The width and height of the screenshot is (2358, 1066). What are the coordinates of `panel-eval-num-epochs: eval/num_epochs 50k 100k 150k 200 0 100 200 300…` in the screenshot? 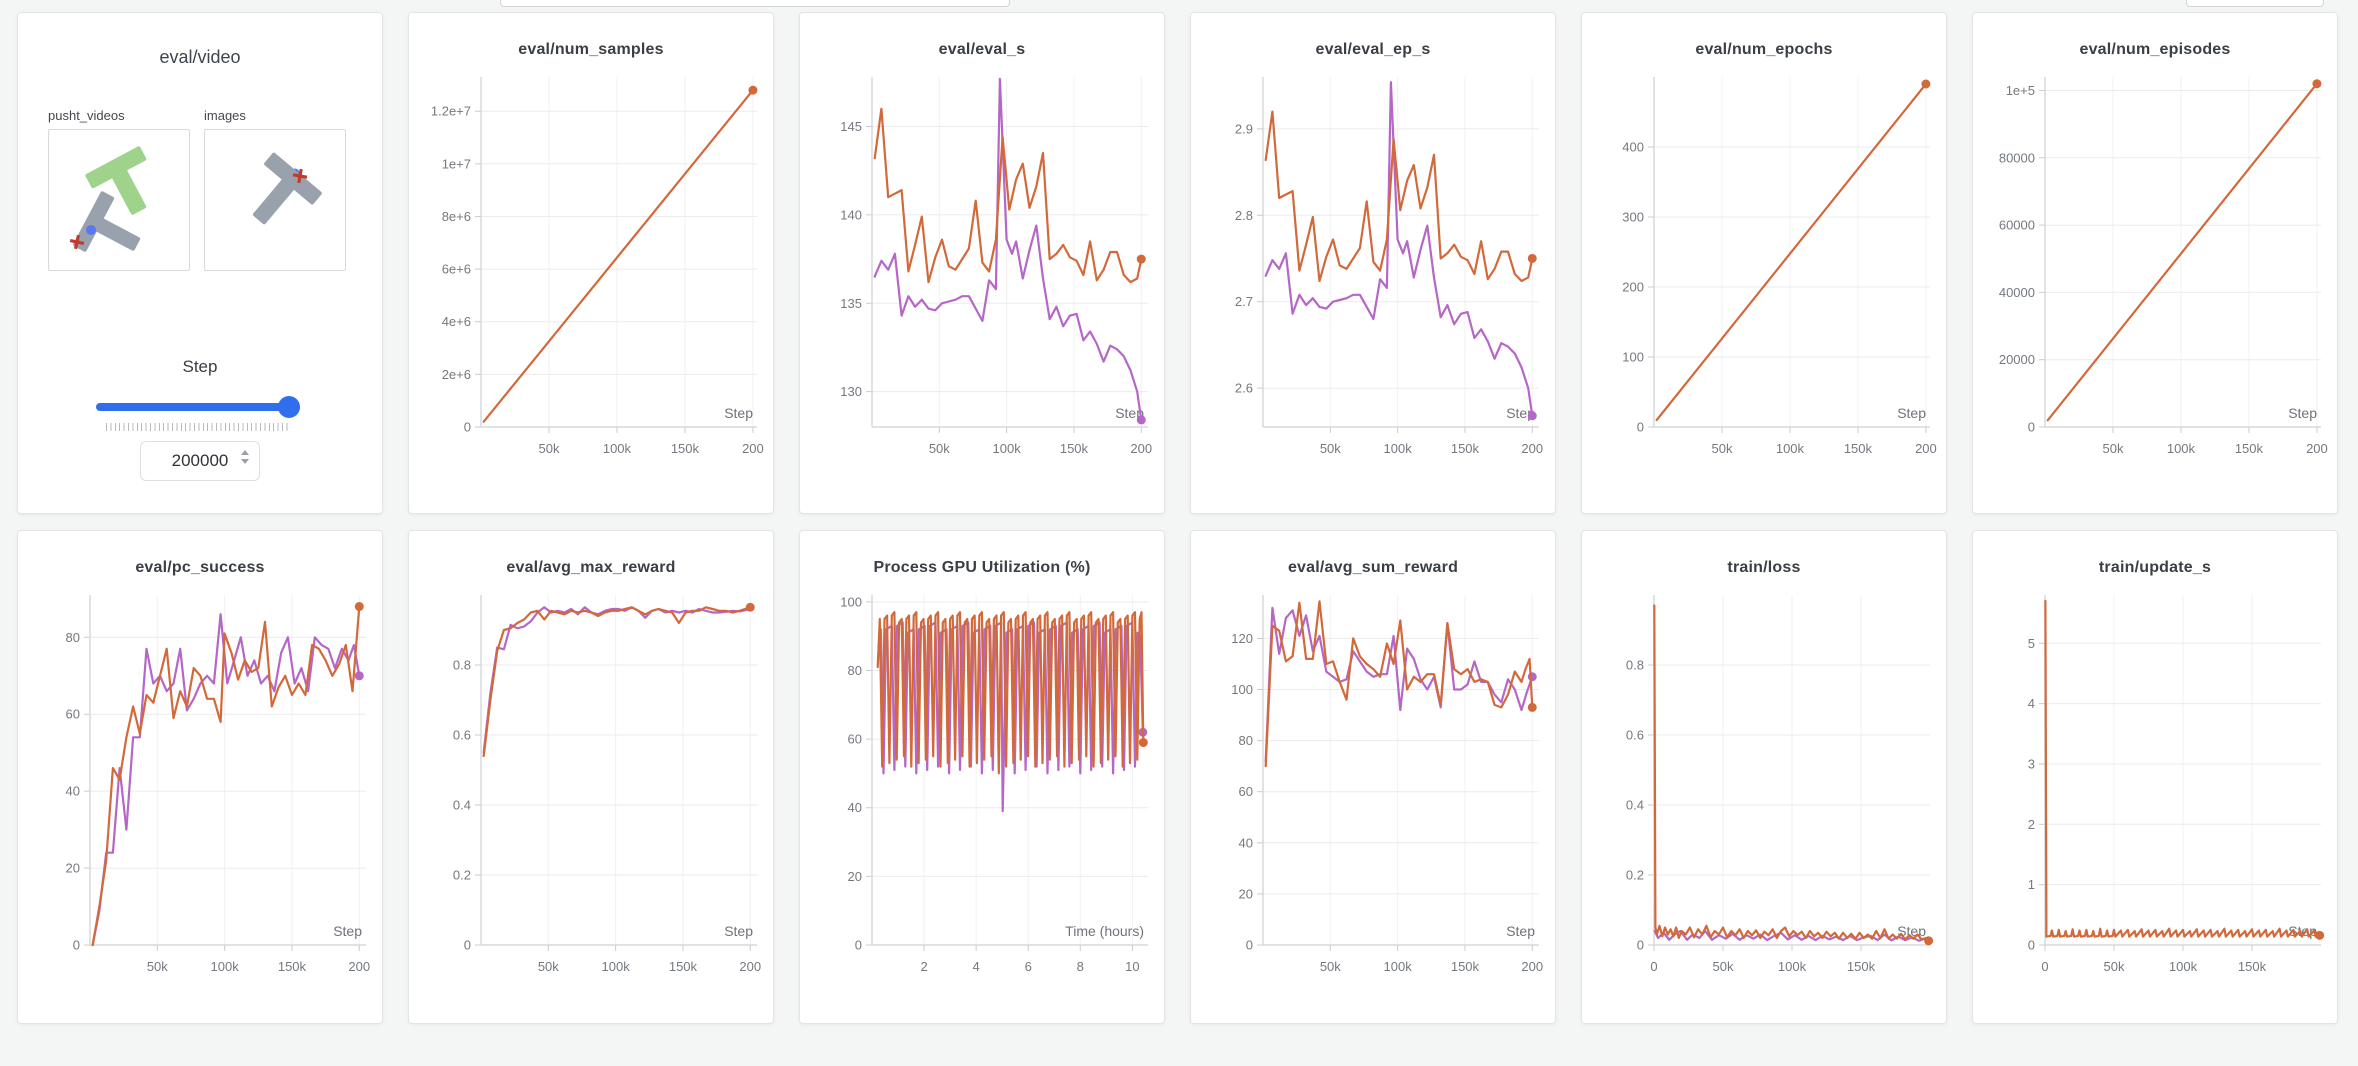 It's located at (1764, 263).